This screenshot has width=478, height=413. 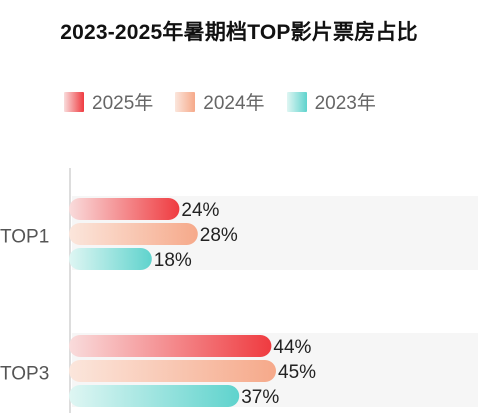 What do you see at coordinates (24, 374) in the screenshot?
I see `category-label-top3: TOP3` at bounding box center [24, 374].